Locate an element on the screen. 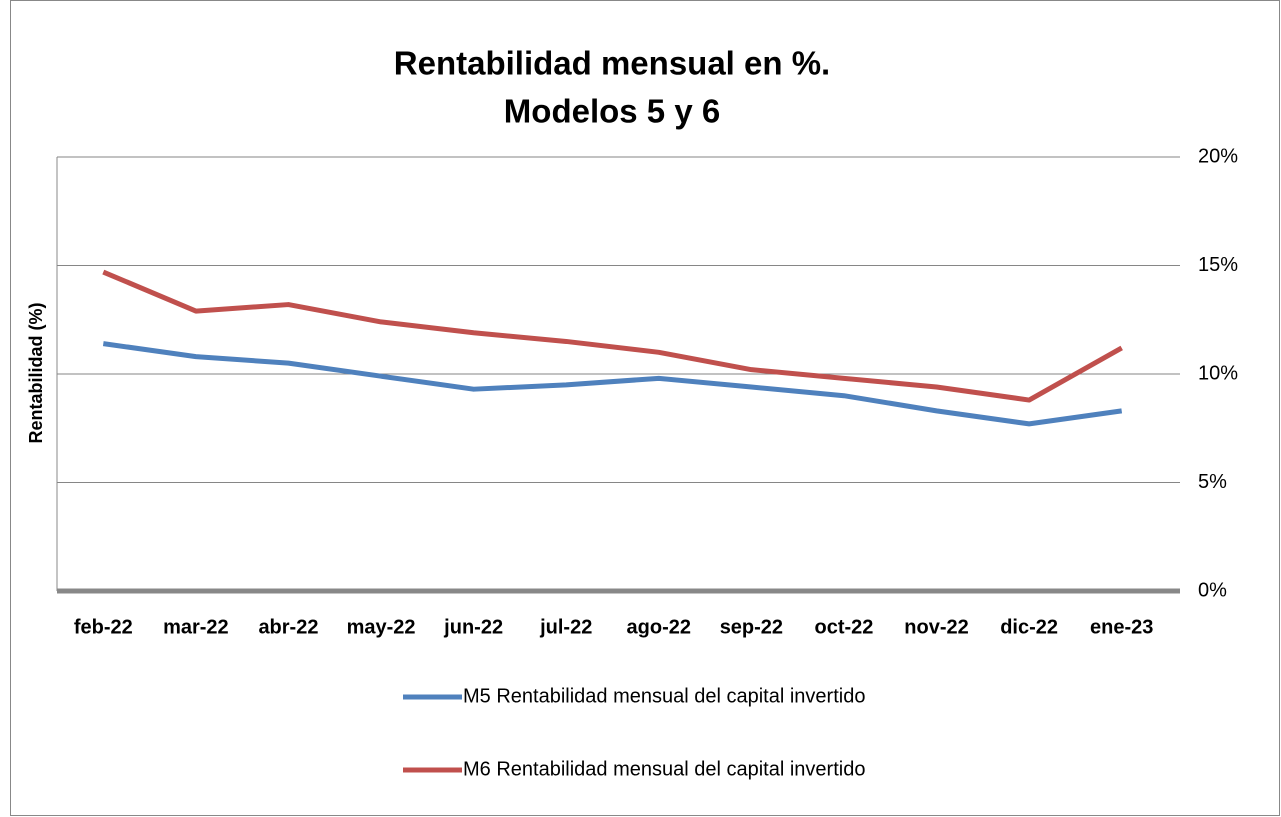 The image size is (1281, 817). y-tick-label: 0% is located at coordinates (1212, 590).